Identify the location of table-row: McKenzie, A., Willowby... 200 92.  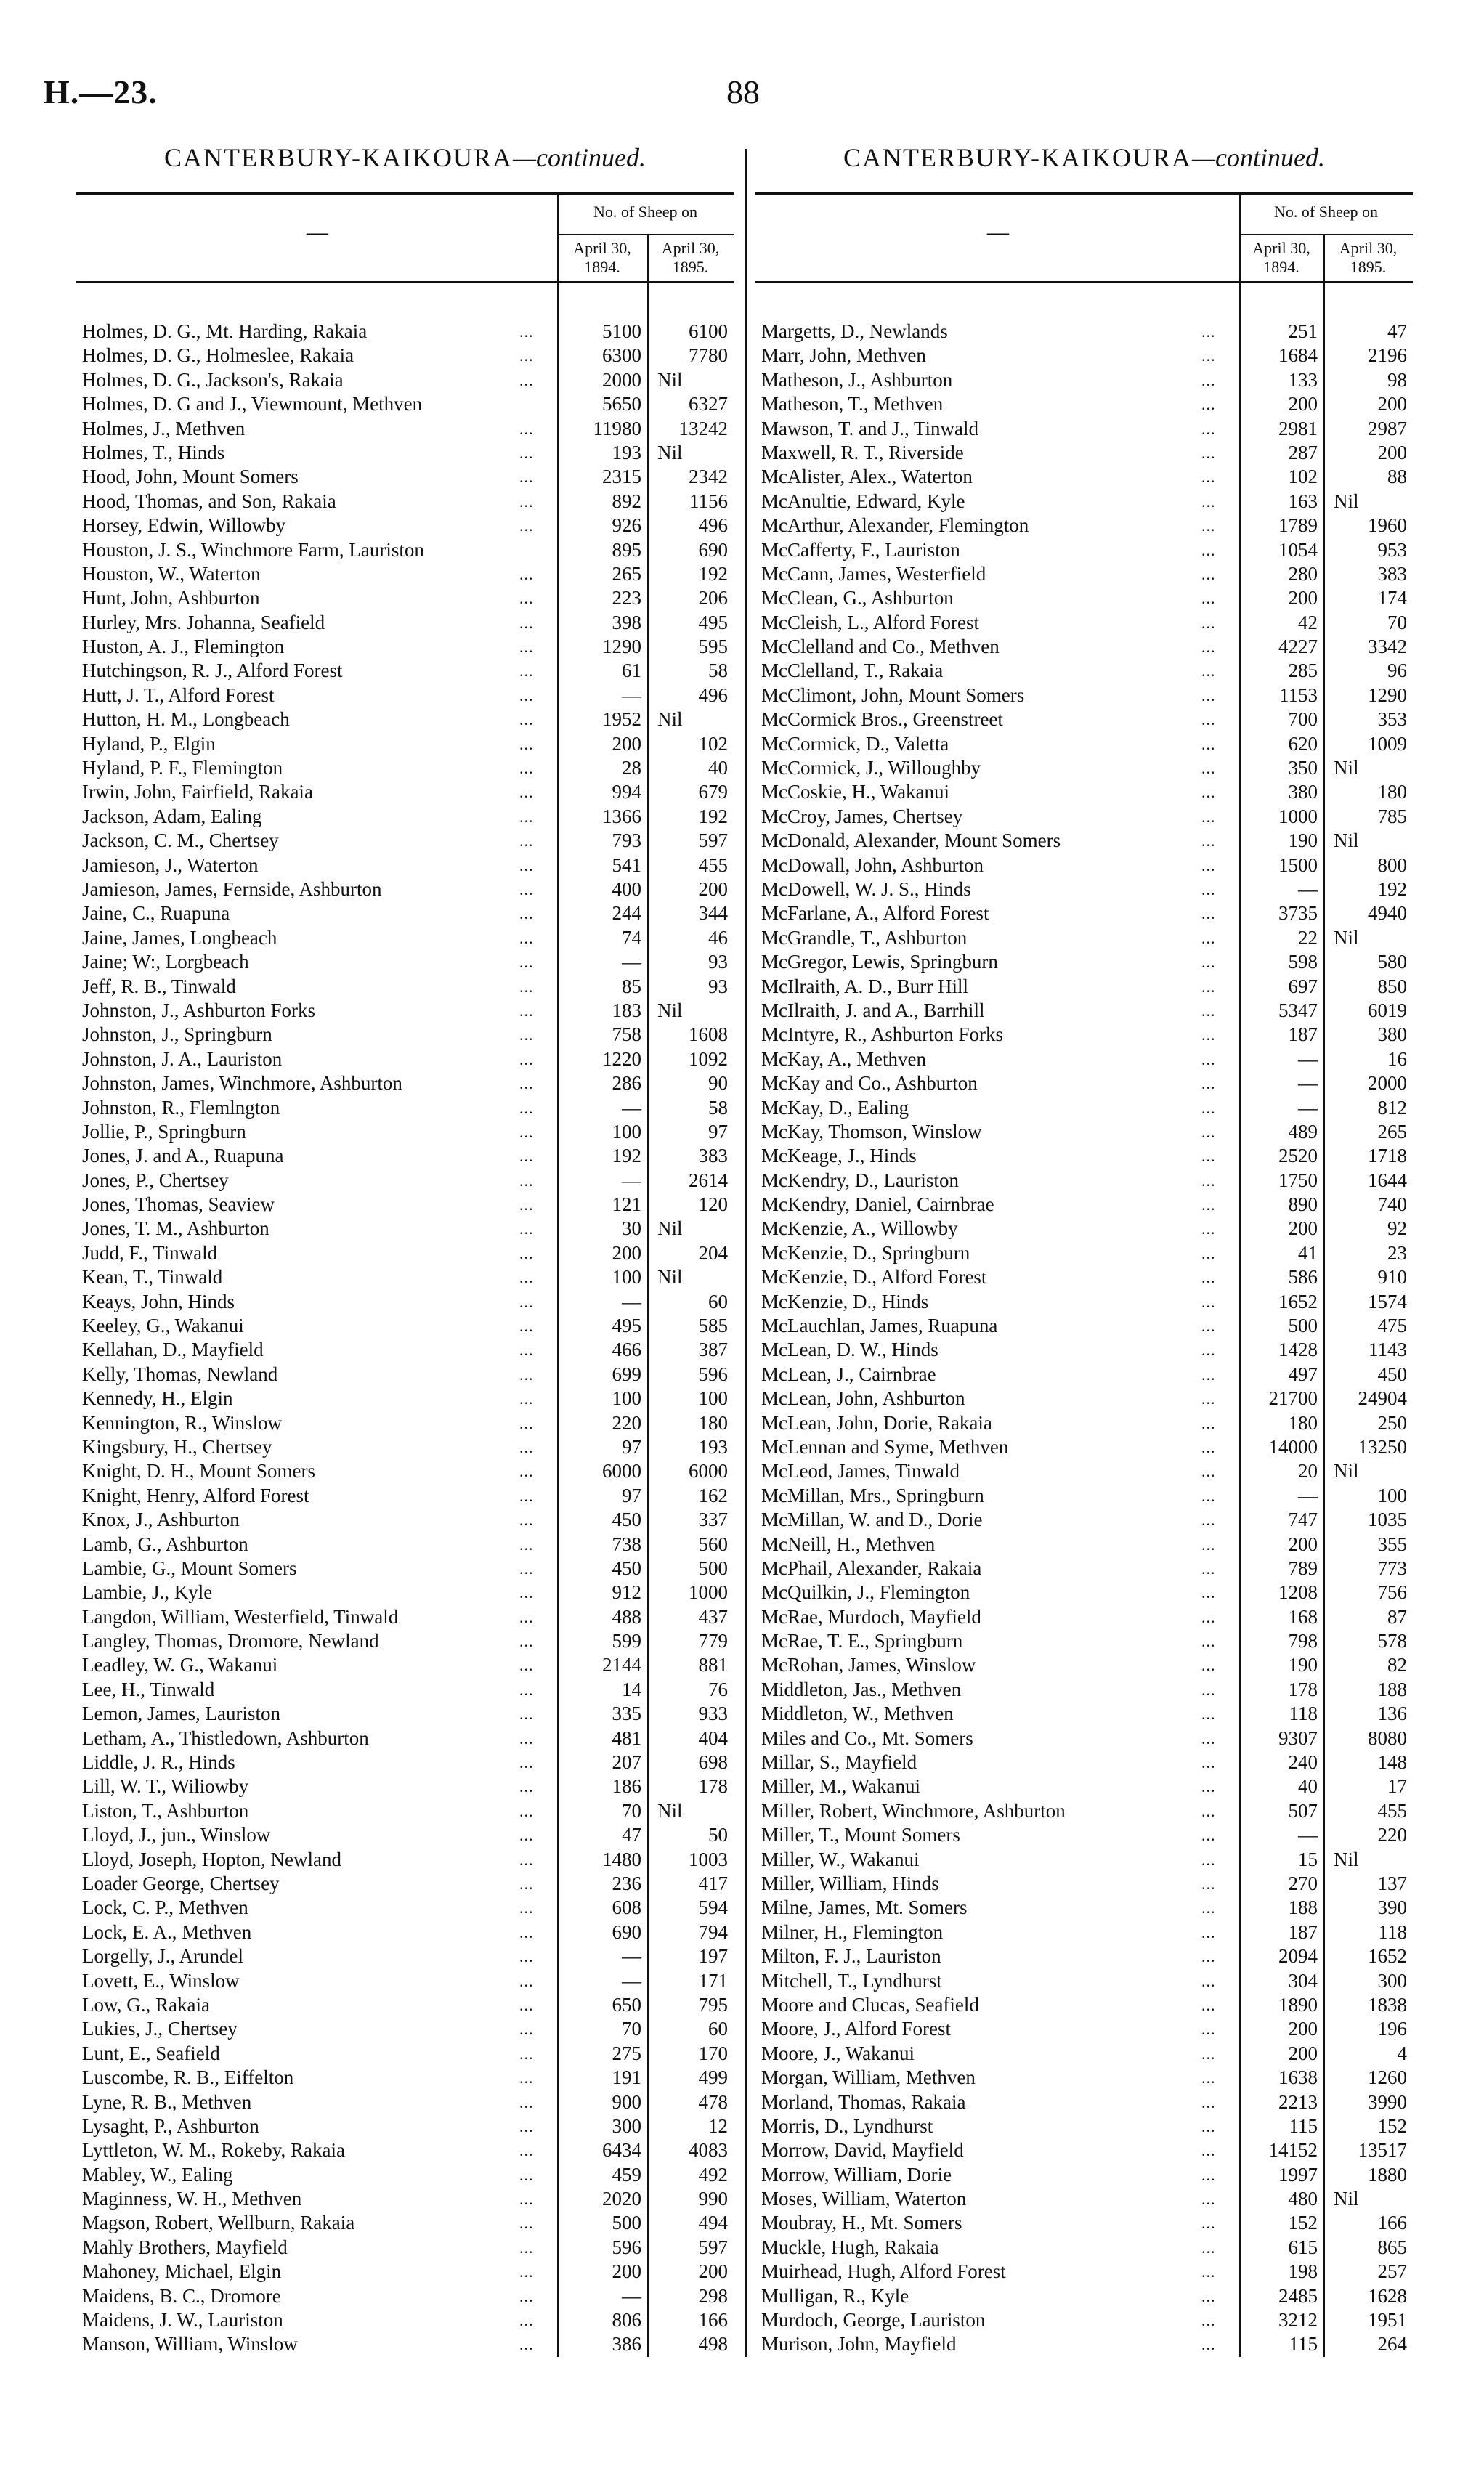
(1084, 1229).